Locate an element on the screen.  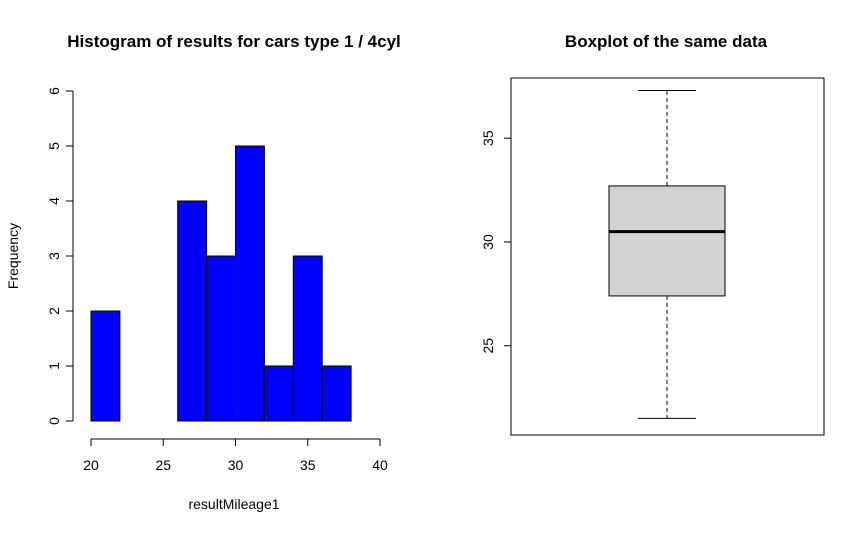
boxplot-y-axis: 25 30 35 is located at coordinates (496, 242).